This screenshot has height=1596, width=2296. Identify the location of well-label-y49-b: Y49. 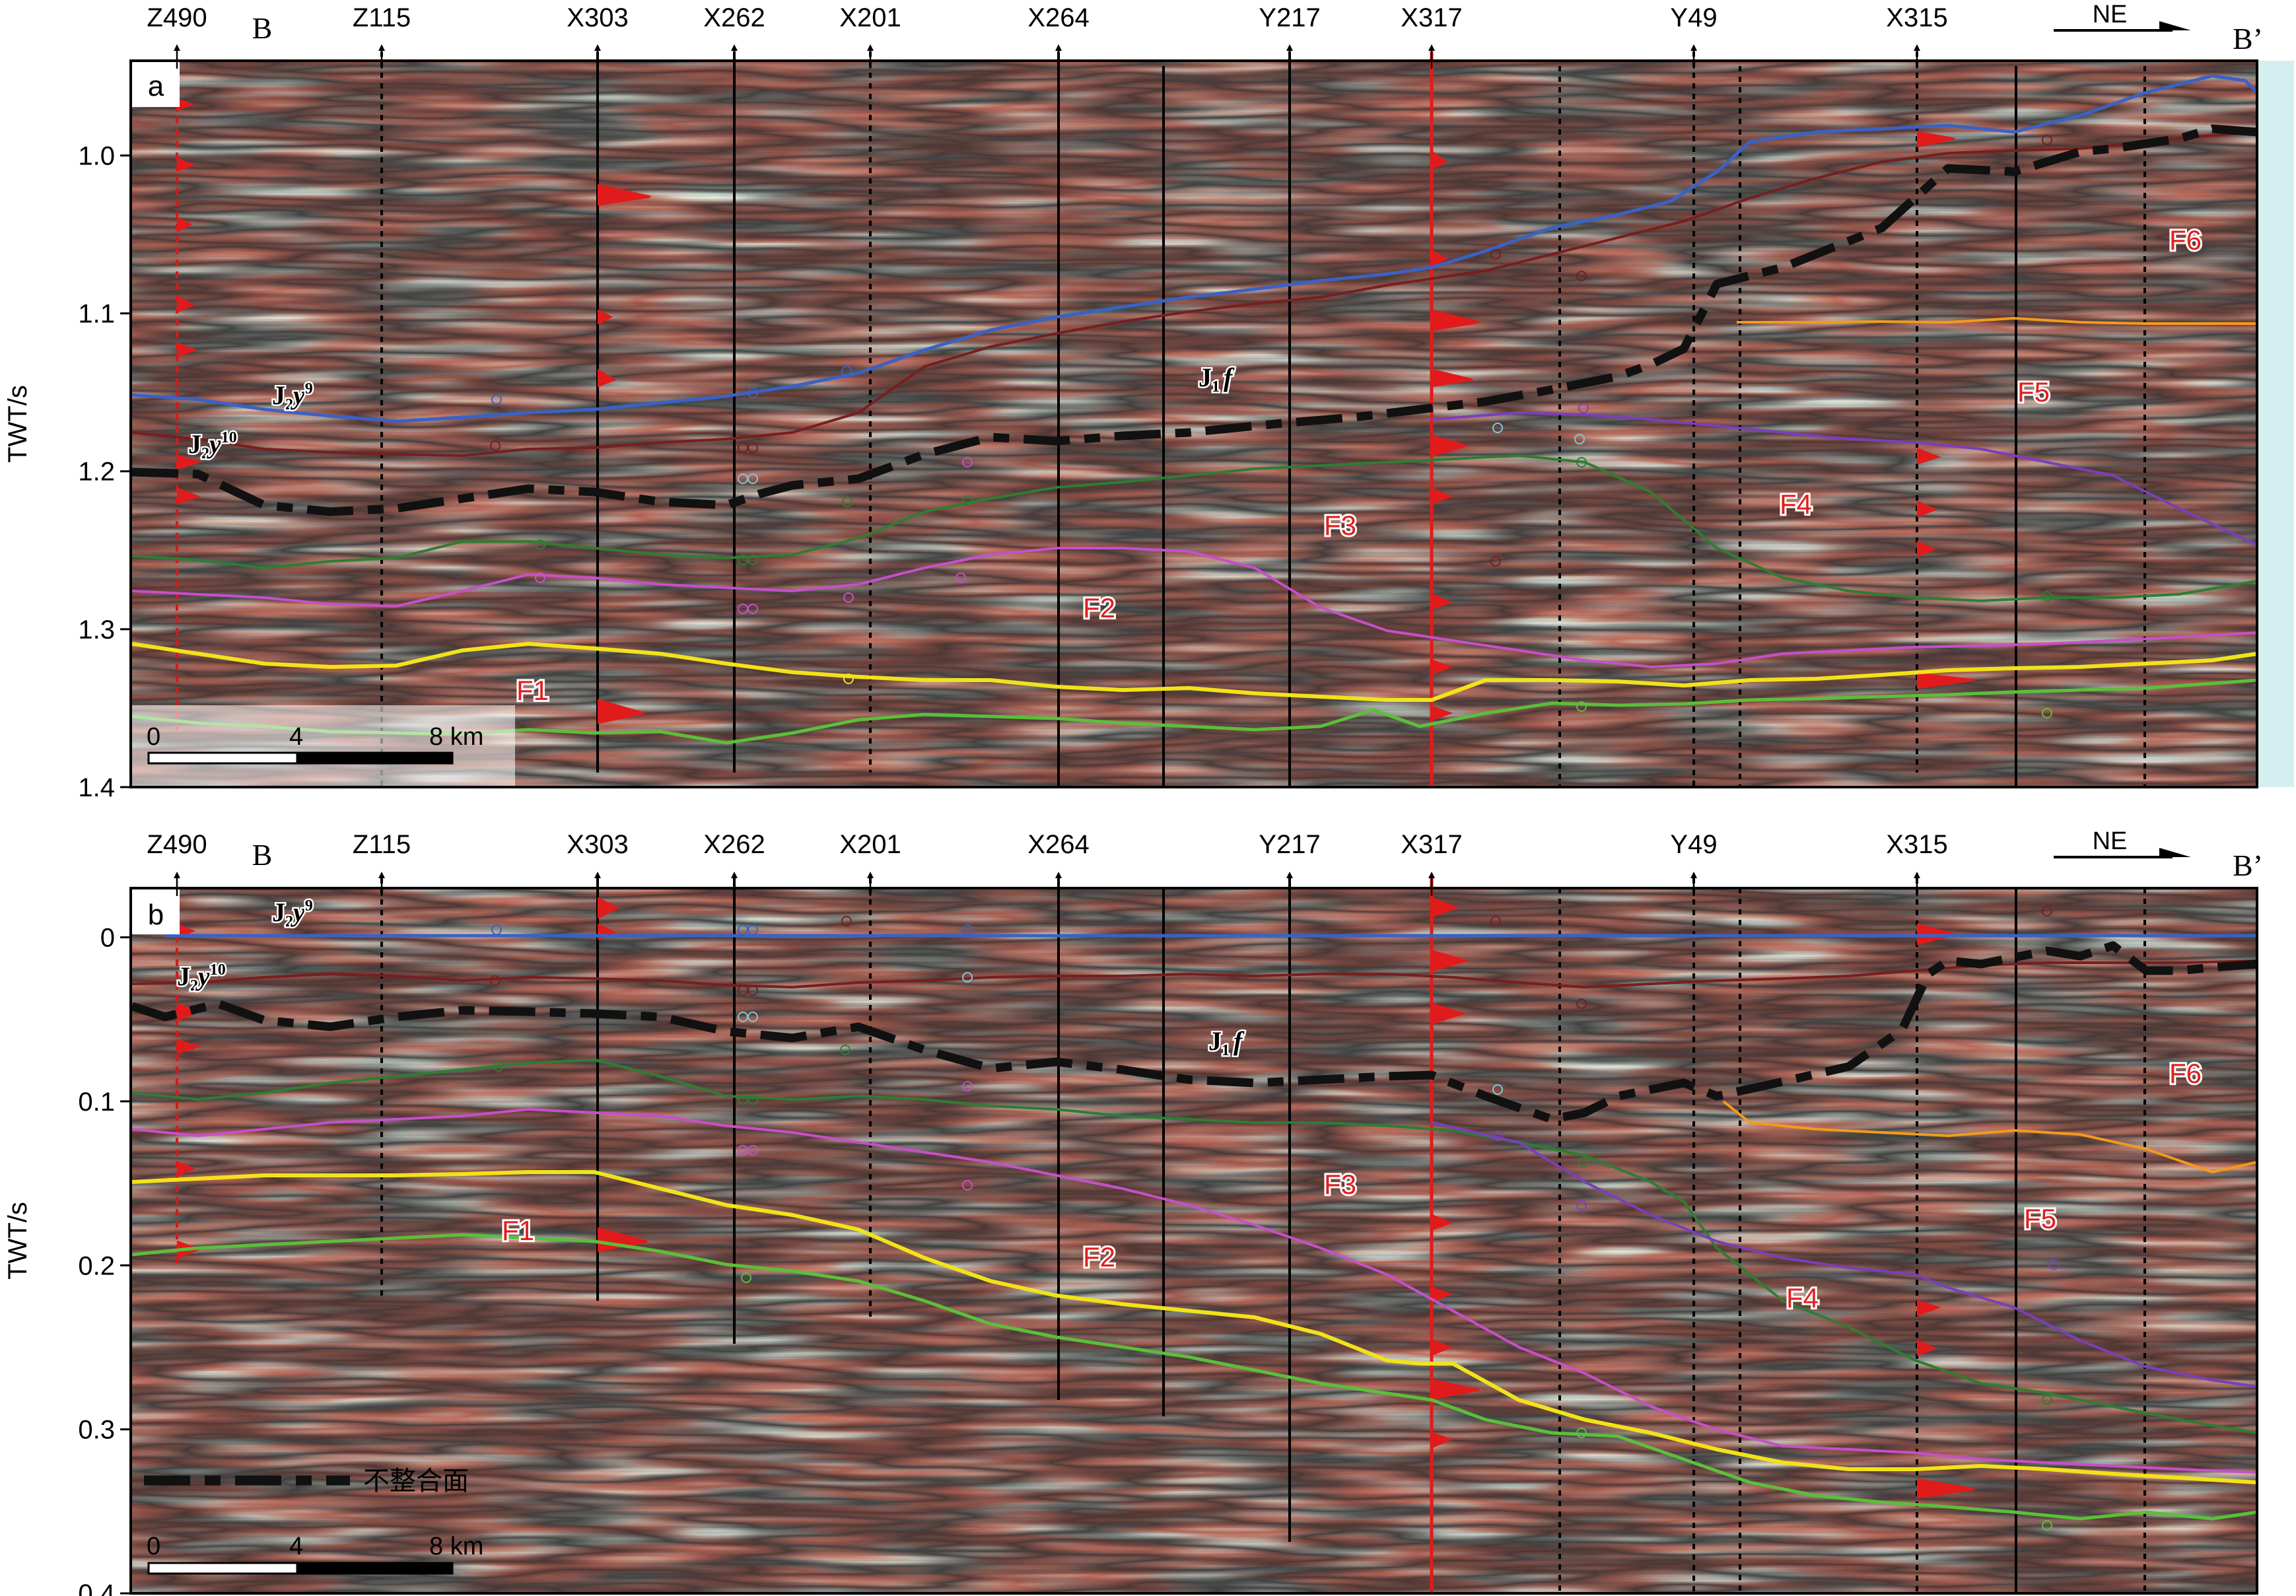
(1693, 844).